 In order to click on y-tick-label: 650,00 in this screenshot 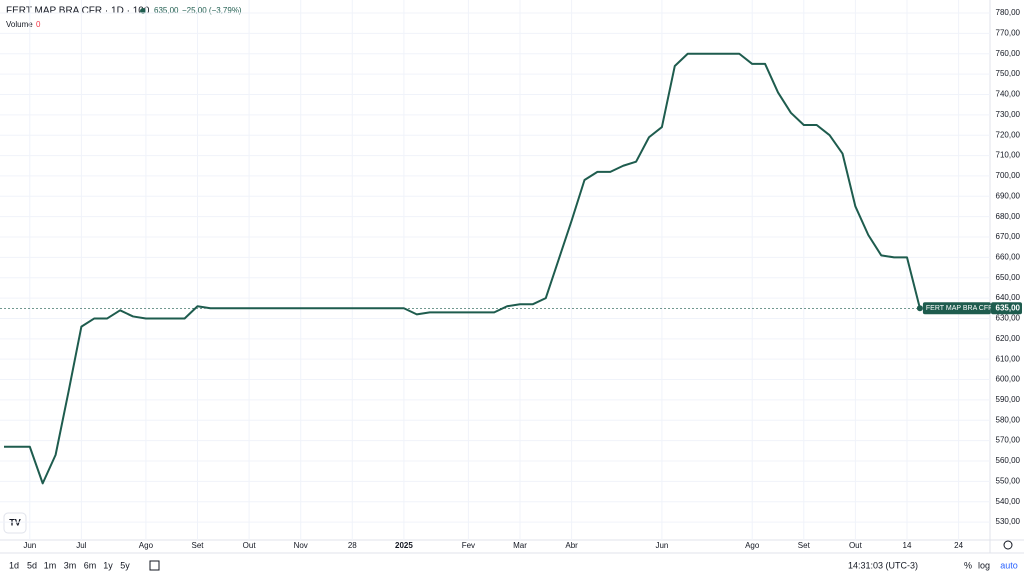, I will do `click(1008, 277)`.